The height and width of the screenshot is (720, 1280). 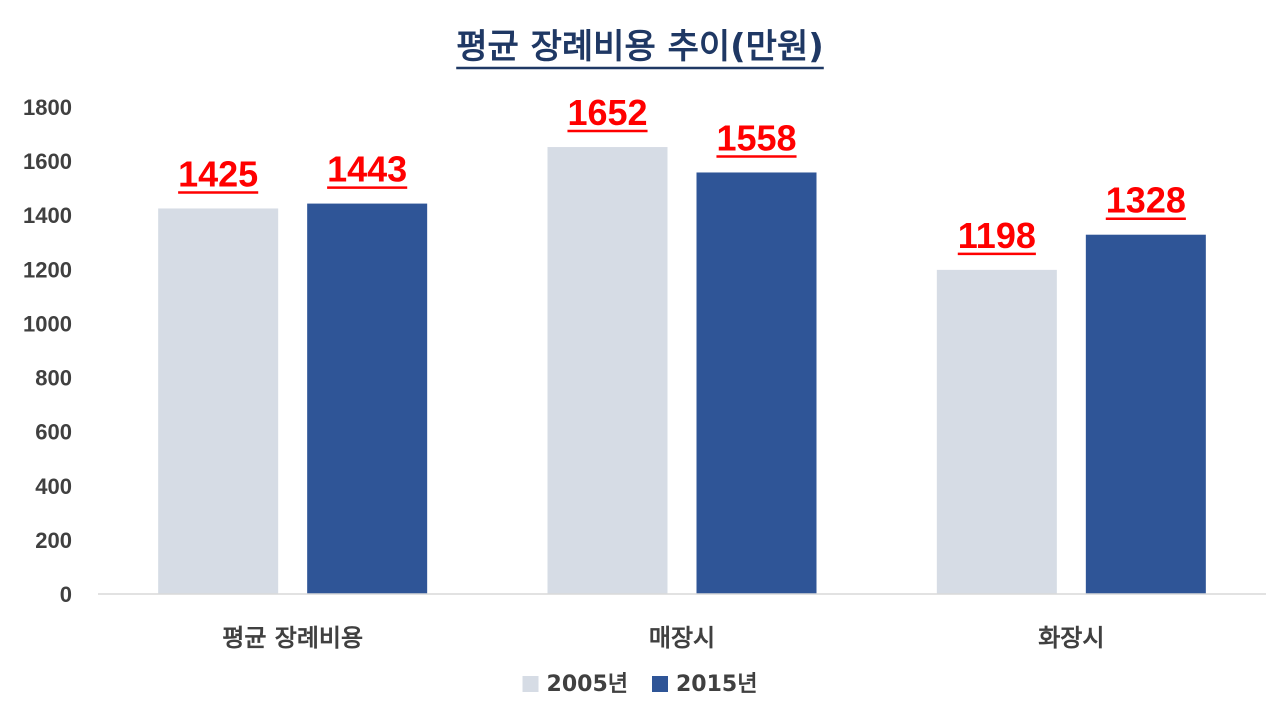 I want to click on y-tick-label: 400, so click(x=53, y=486).